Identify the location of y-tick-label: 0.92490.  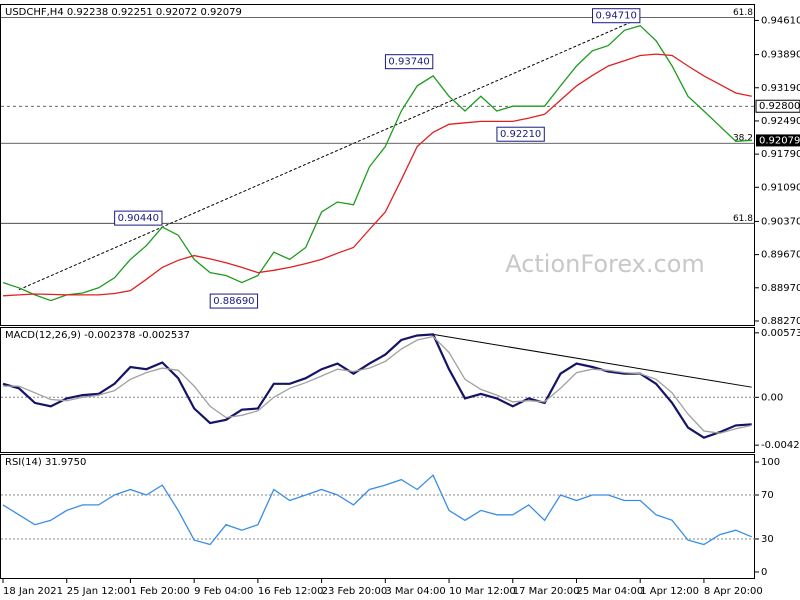
(780, 121).